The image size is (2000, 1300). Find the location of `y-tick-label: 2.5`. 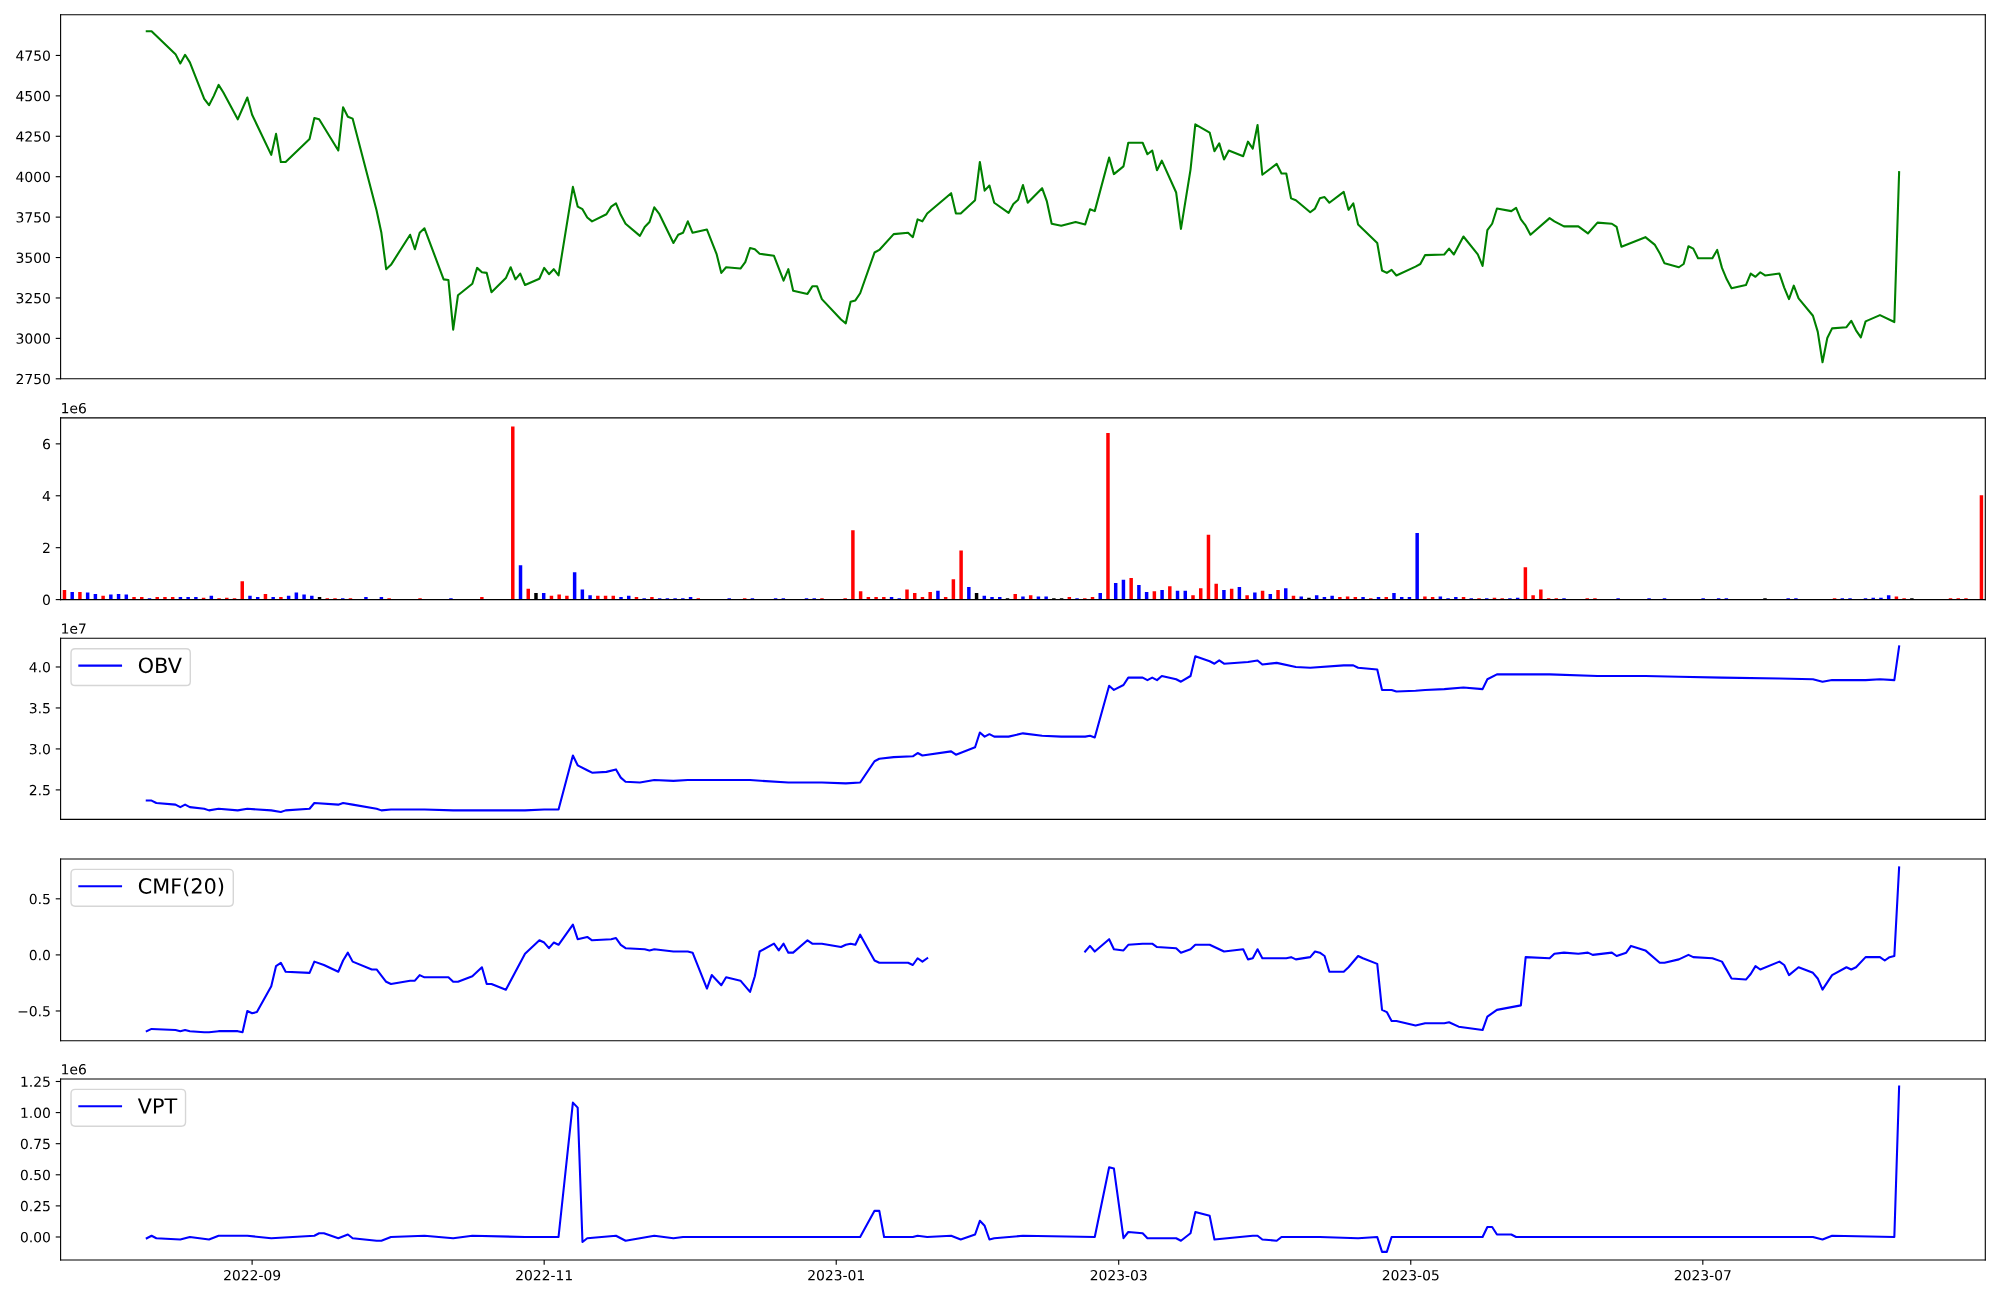

y-tick-label: 2.5 is located at coordinates (39, 790).